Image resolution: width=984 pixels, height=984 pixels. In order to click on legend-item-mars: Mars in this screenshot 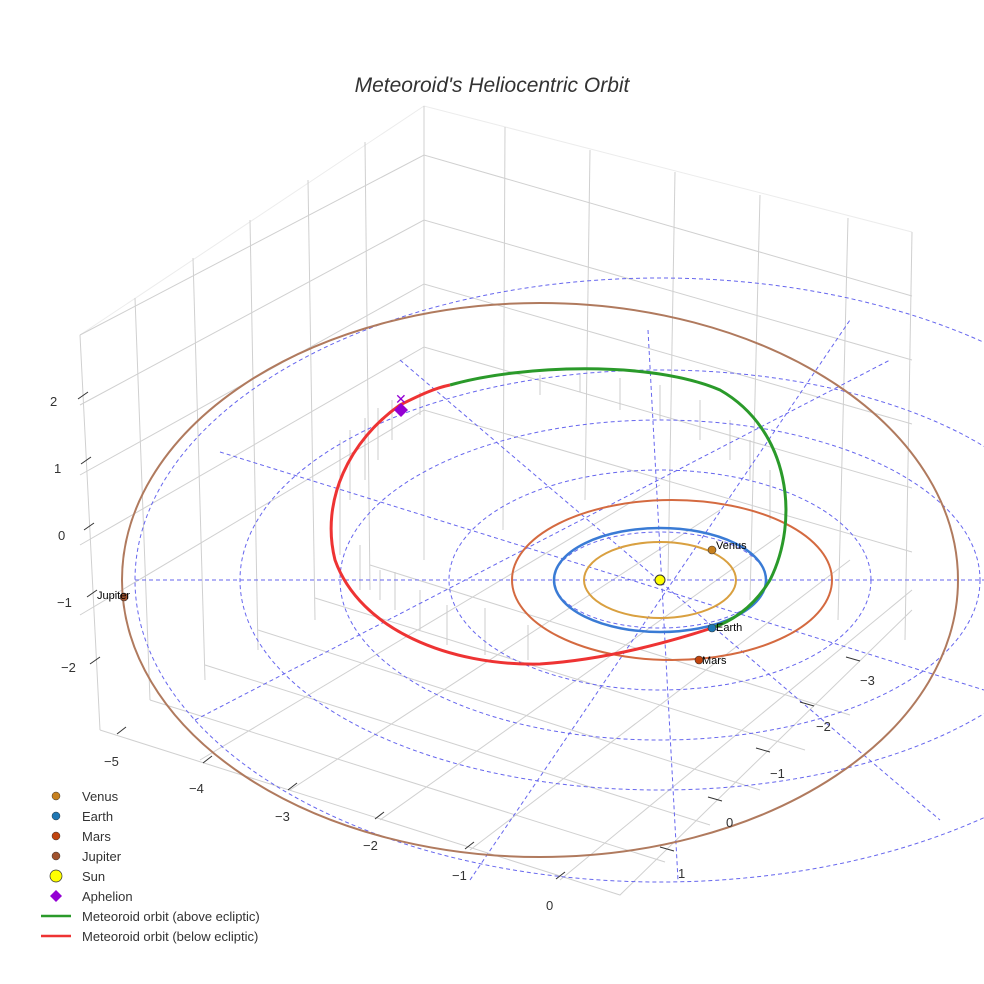, I will do `click(148, 836)`.